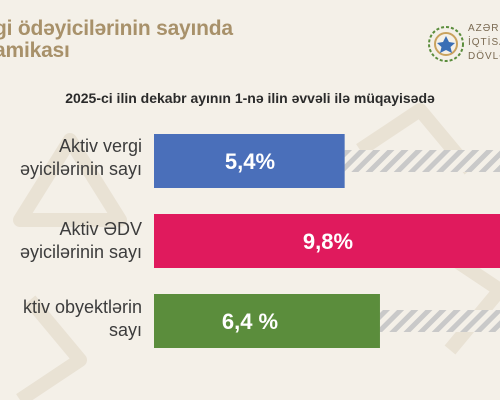 The width and height of the screenshot is (500, 400). I want to click on bar-value-label: 5,4%, so click(250, 161).